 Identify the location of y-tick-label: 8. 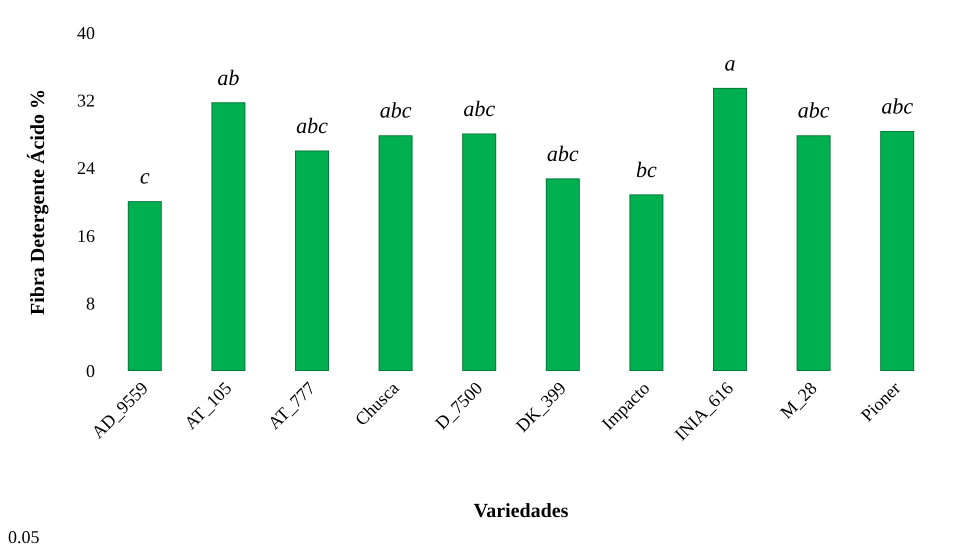
(90, 303).